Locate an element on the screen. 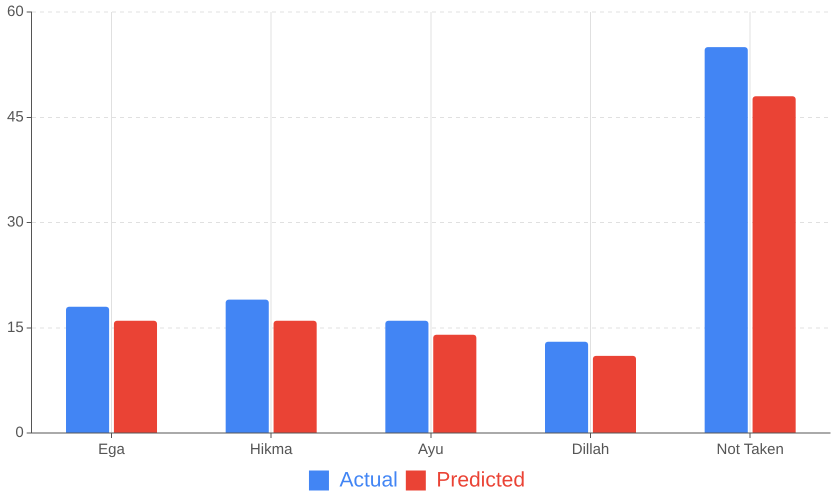  x-tick-label: Ega is located at coordinates (112, 449).